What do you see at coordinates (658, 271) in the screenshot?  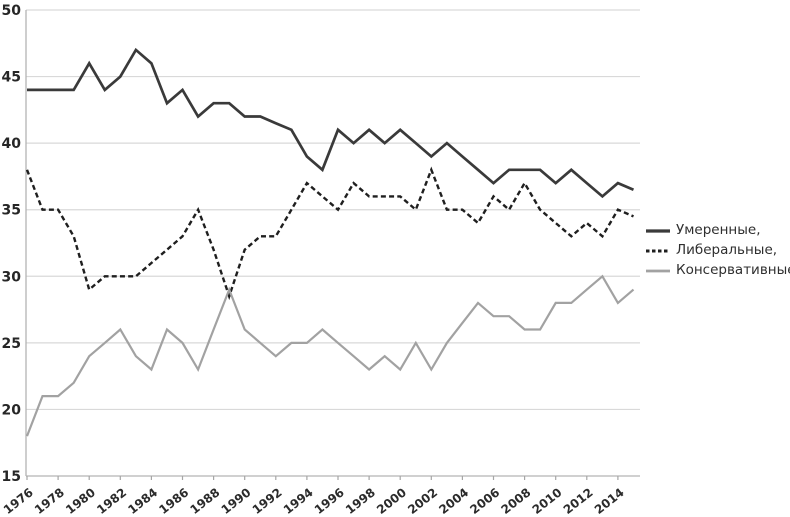 I see `legend-swatch-solid-gray` at bounding box center [658, 271].